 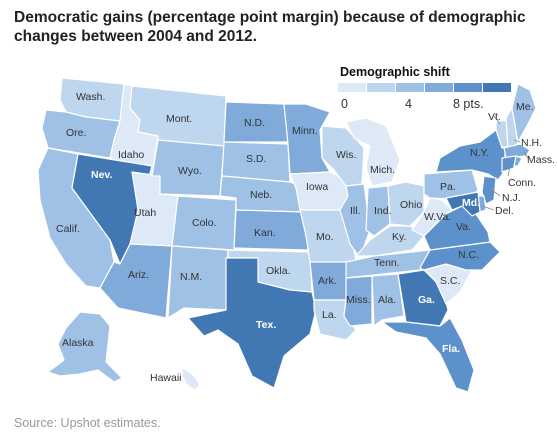 What do you see at coordinates (450, 281) in the screenshot?
I see `label-sc: S.C.` at bounding box center [450, 281].